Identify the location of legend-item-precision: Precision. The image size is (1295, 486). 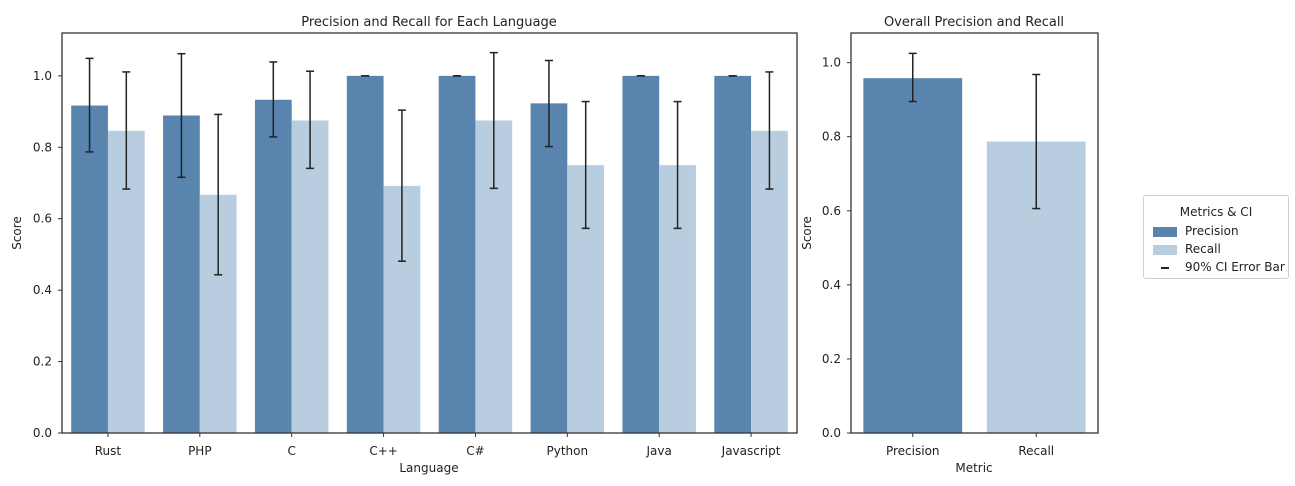
(1196, 231).